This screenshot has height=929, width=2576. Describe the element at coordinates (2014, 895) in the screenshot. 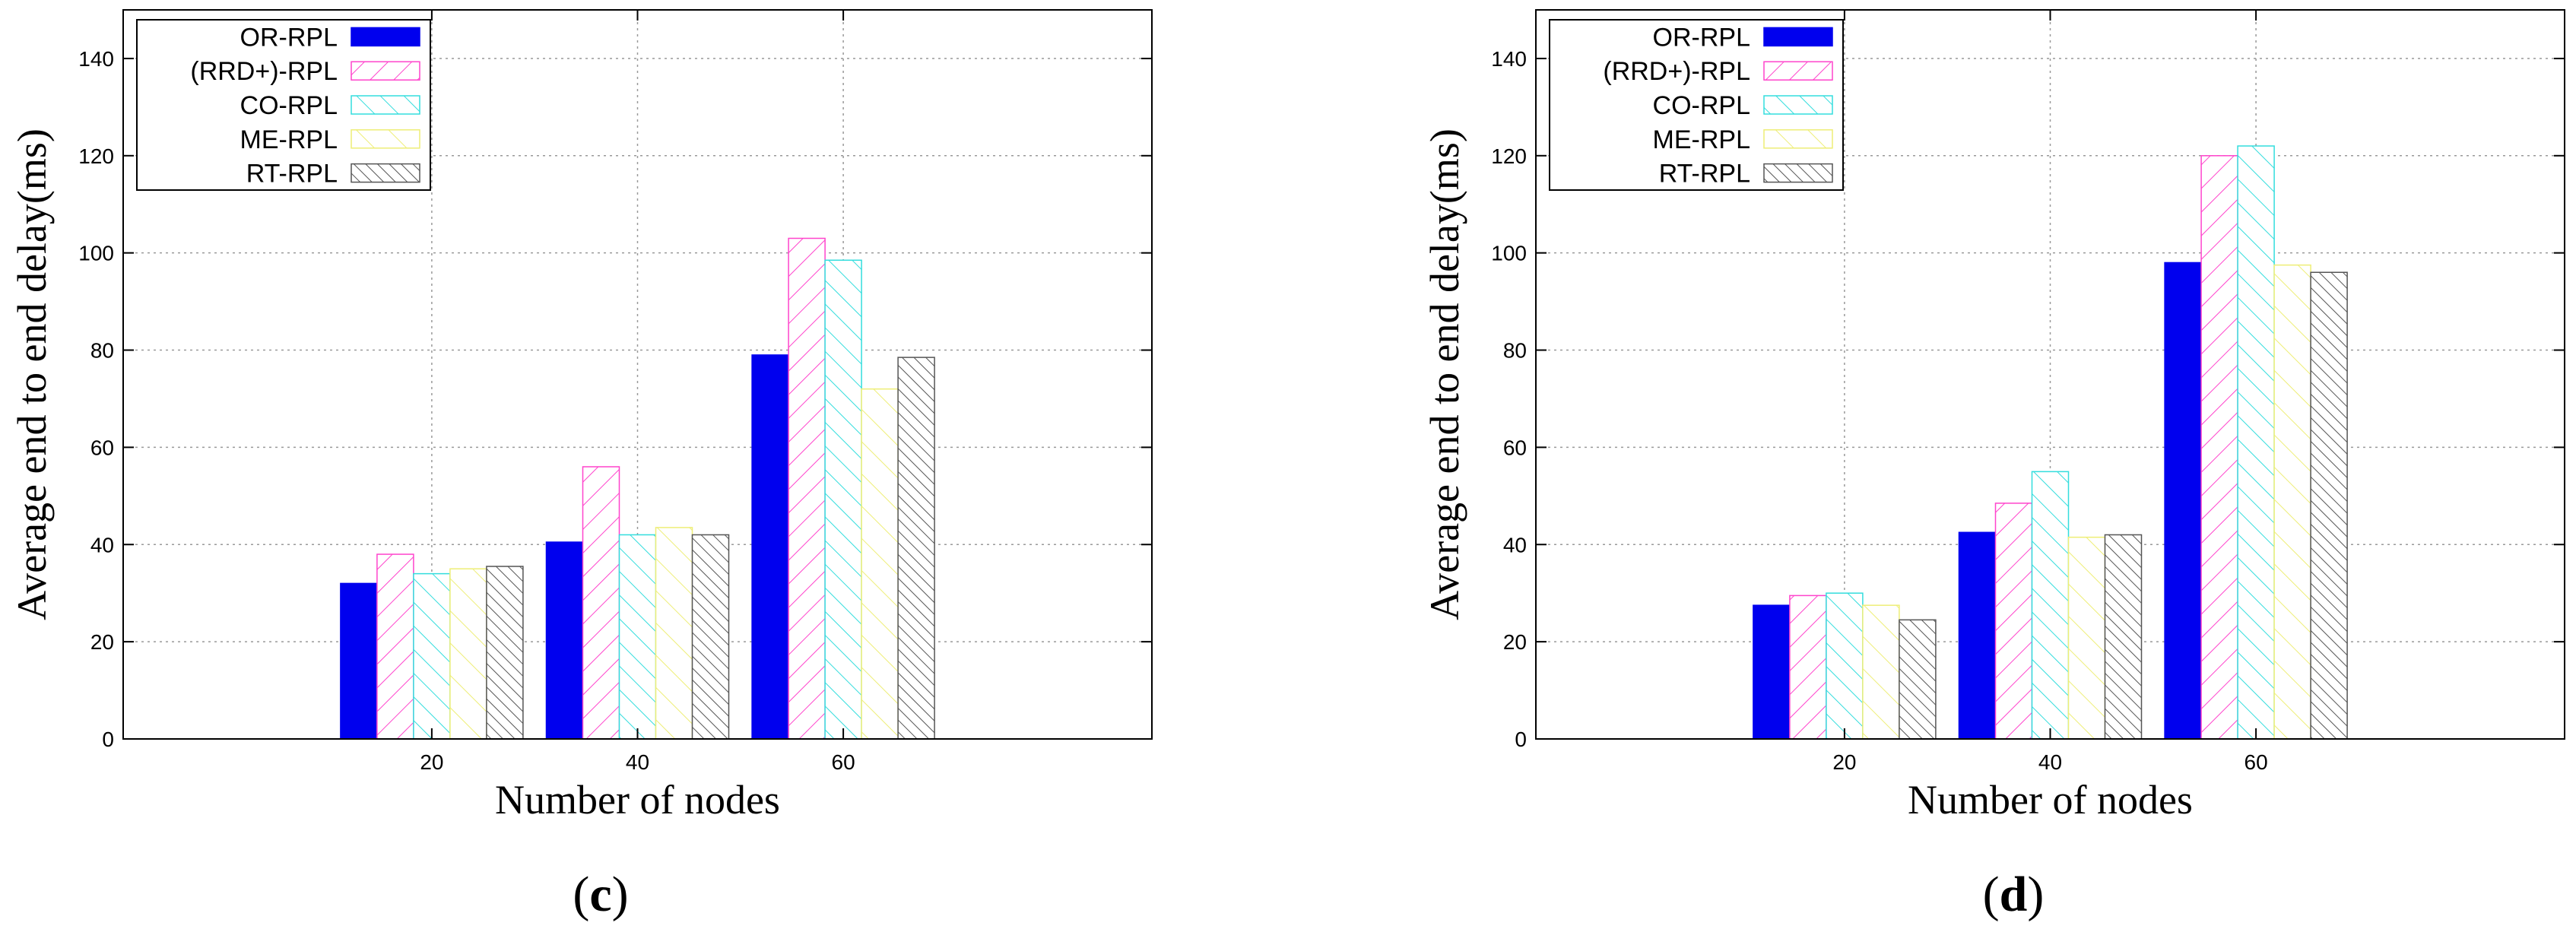

I see `panel-label: (d)` at that location.